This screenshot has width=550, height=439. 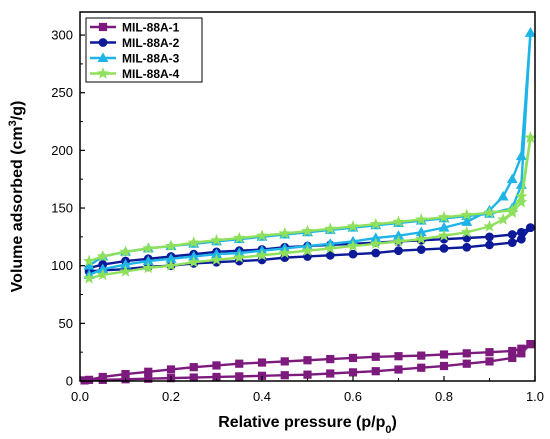 What do you see at coordinates (62, 208) in the screenshot?
I see `y-tick-label: 150` at bounding box center [62, 208].